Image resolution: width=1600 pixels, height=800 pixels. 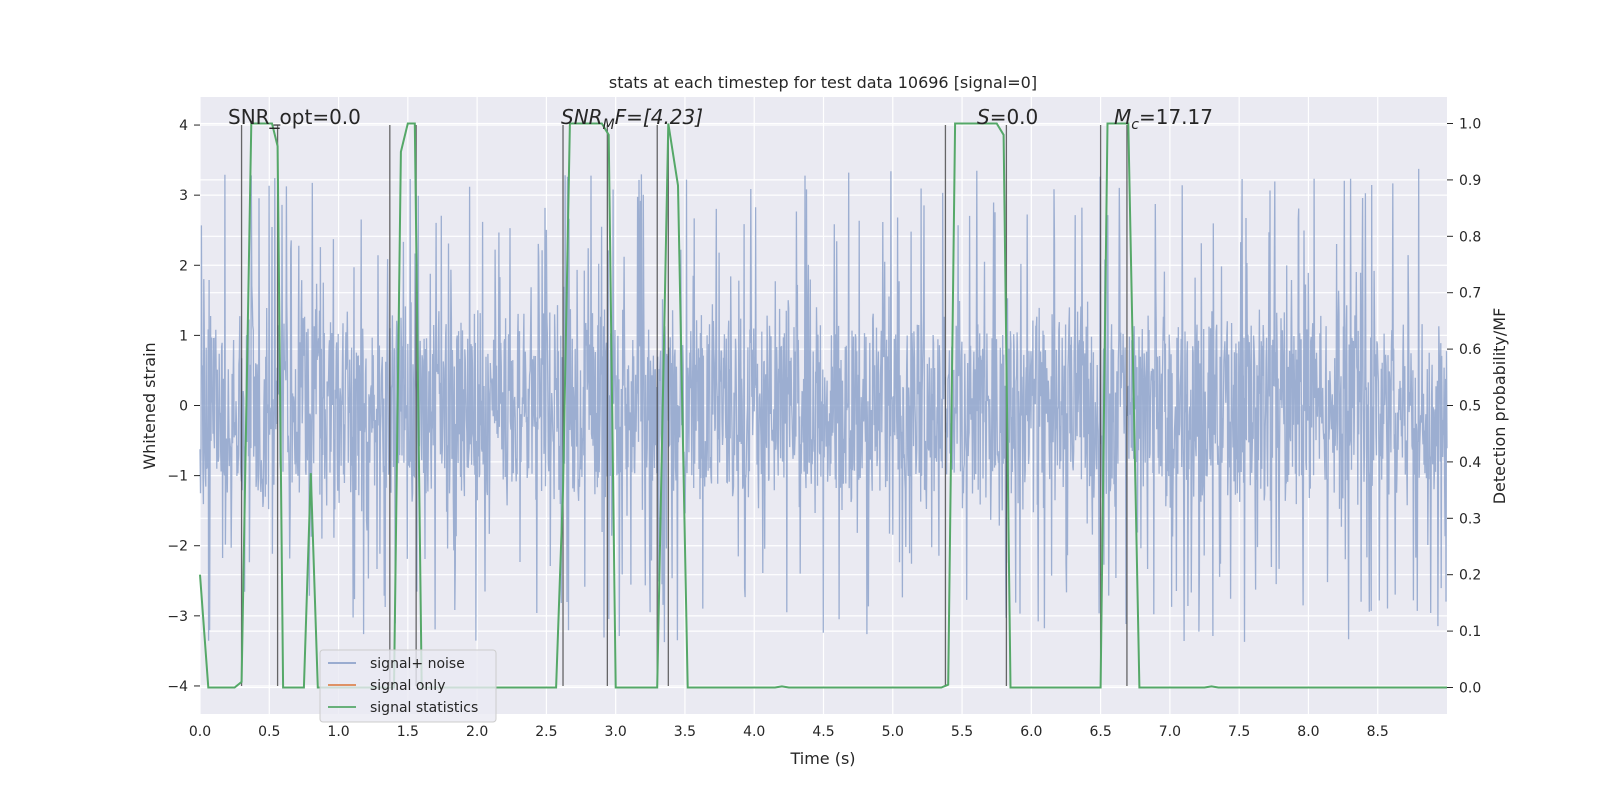 I want to click on y2-tick-label: 0.1, so click(x=1470, y=632).